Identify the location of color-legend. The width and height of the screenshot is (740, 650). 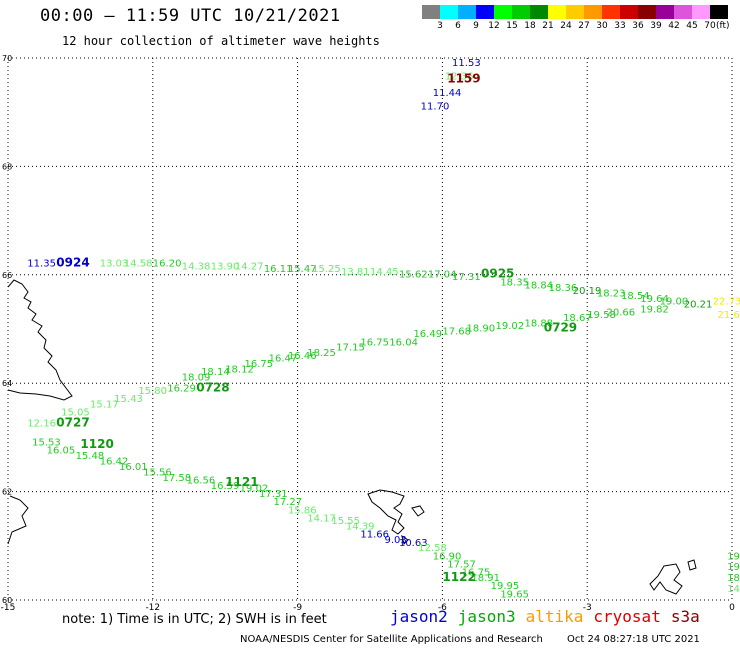
(575, 12).